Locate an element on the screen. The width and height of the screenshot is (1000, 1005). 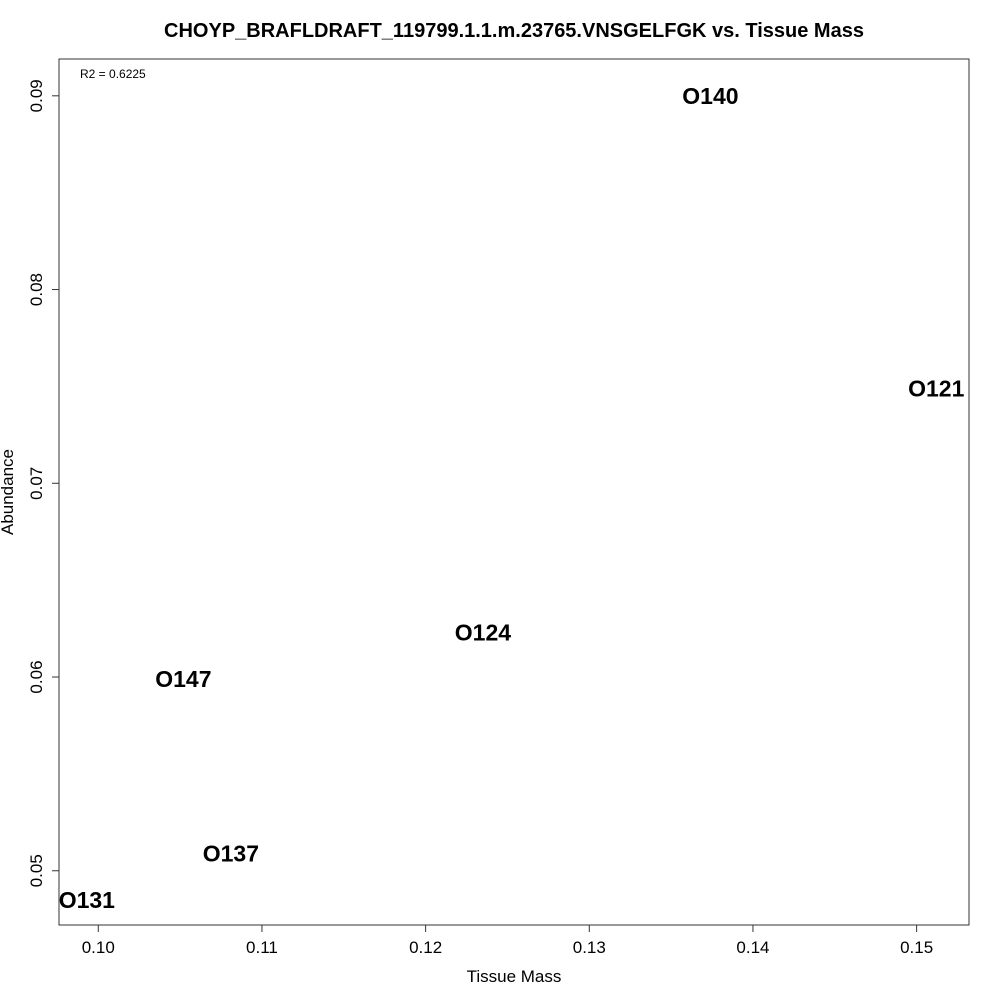
y-axis: 0.05 0.06 0.07 0.08 0.09 is located at coordinates (43, 483).